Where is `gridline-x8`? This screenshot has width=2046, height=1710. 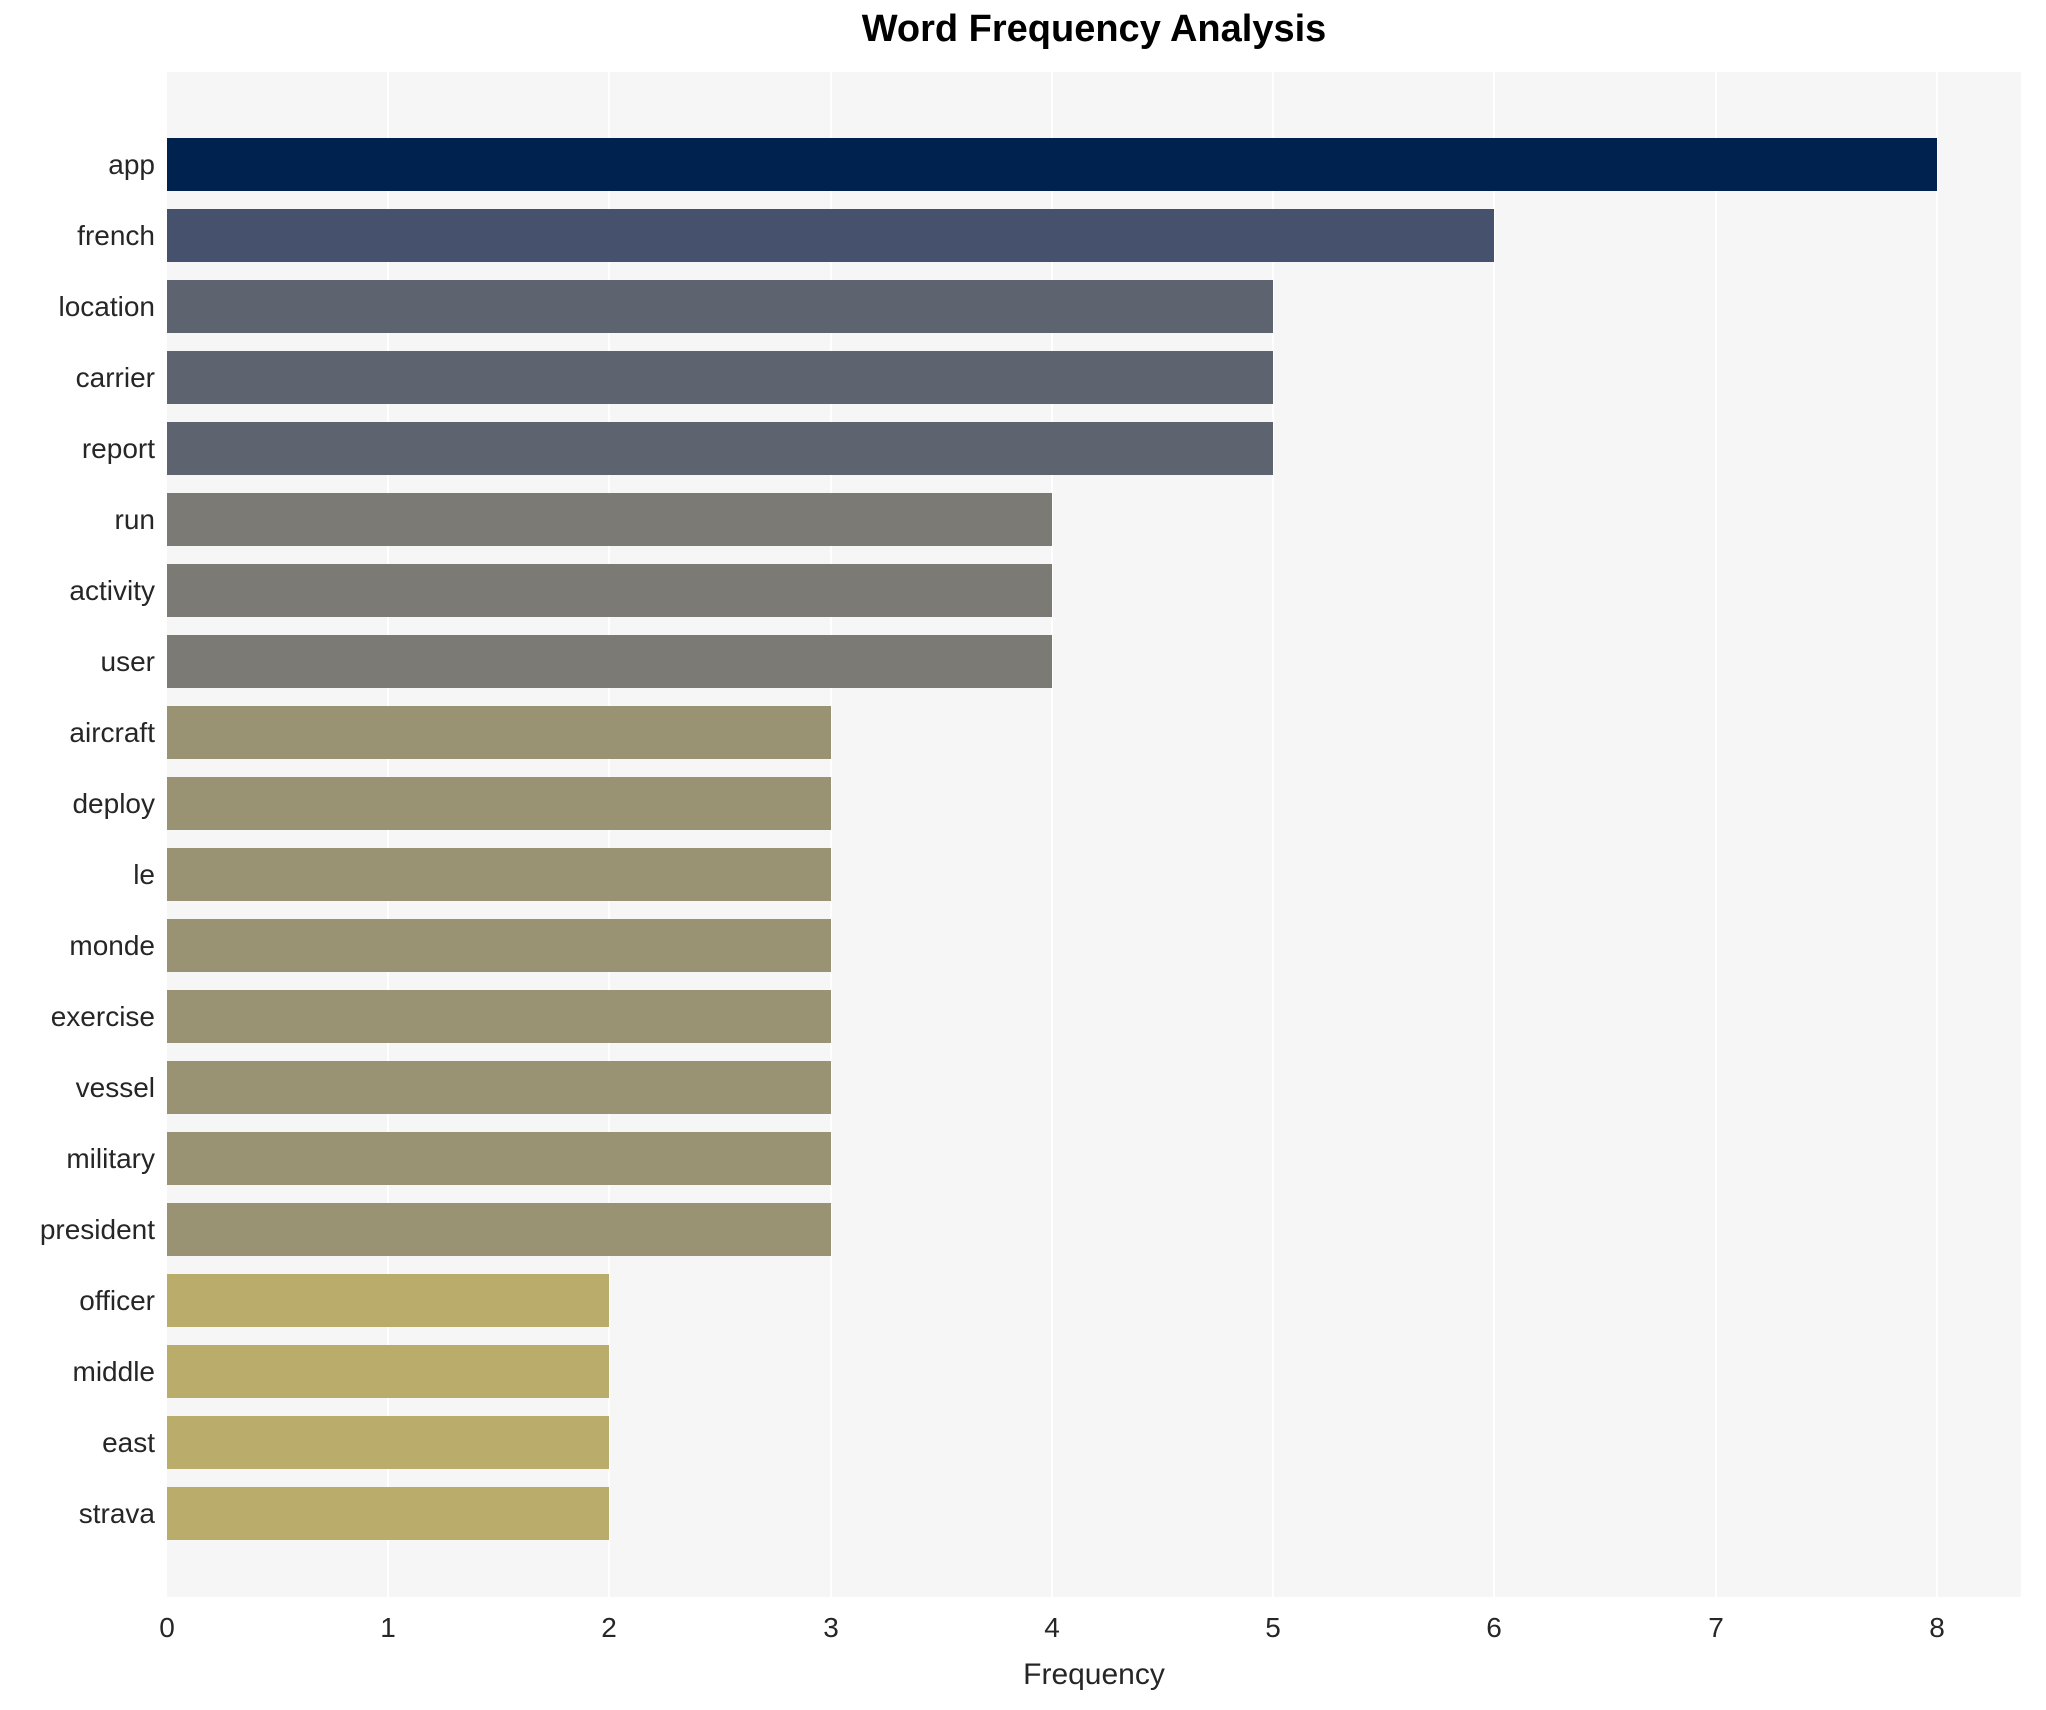 gridline-x8 is located at coordinates (1937, 834).